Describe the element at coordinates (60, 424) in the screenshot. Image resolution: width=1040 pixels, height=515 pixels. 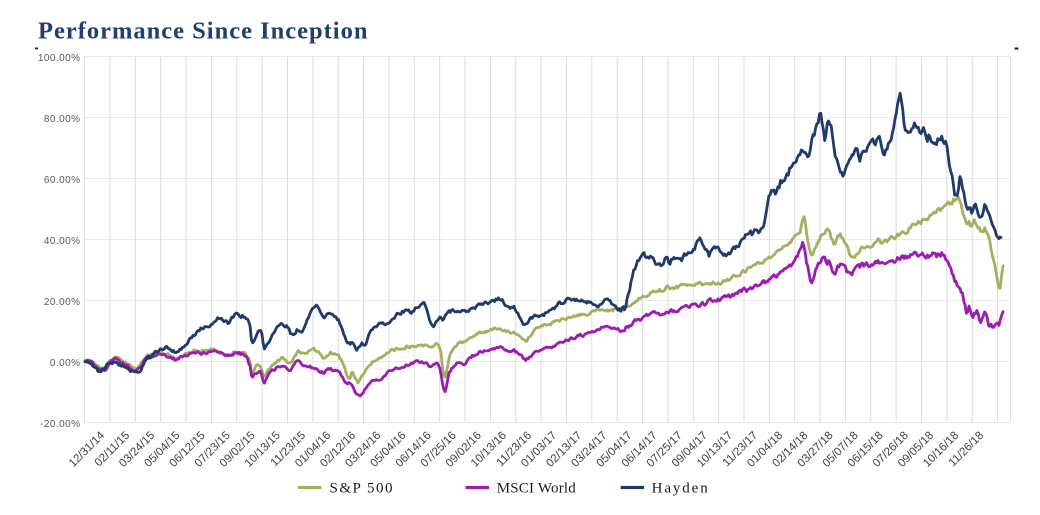
I see `svg-text: -20.00%` at that location.